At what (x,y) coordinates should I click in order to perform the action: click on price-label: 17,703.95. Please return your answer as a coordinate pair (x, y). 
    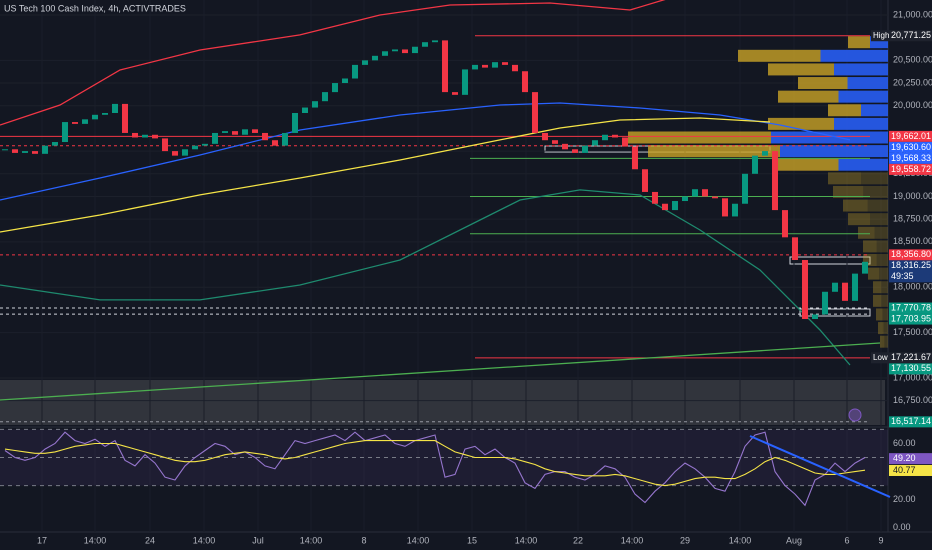
    Looking at the image, I should click on (911, 318).